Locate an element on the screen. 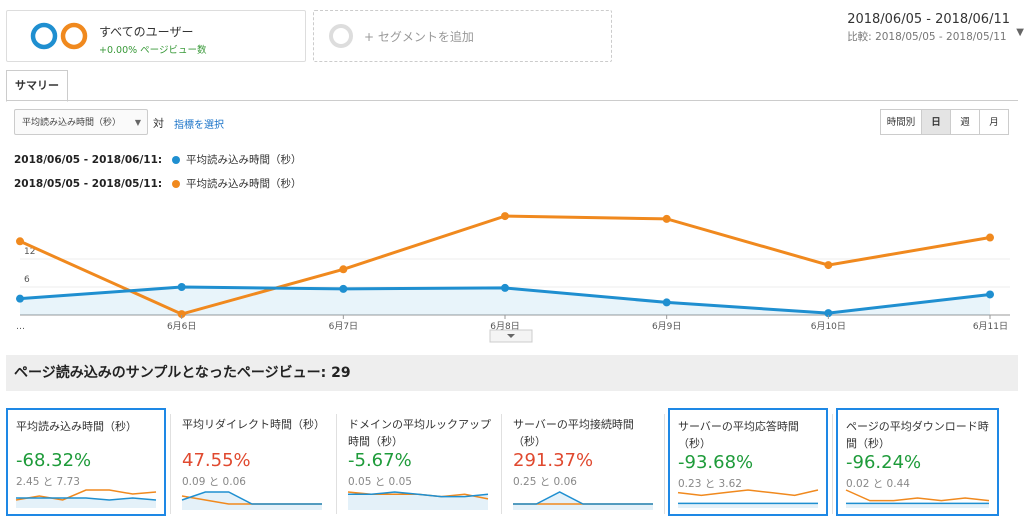 This screenshot has height=526, width=1024. metric-select: 平均読み込み時間（秒） ▼ is located at coordinates (81, 122).